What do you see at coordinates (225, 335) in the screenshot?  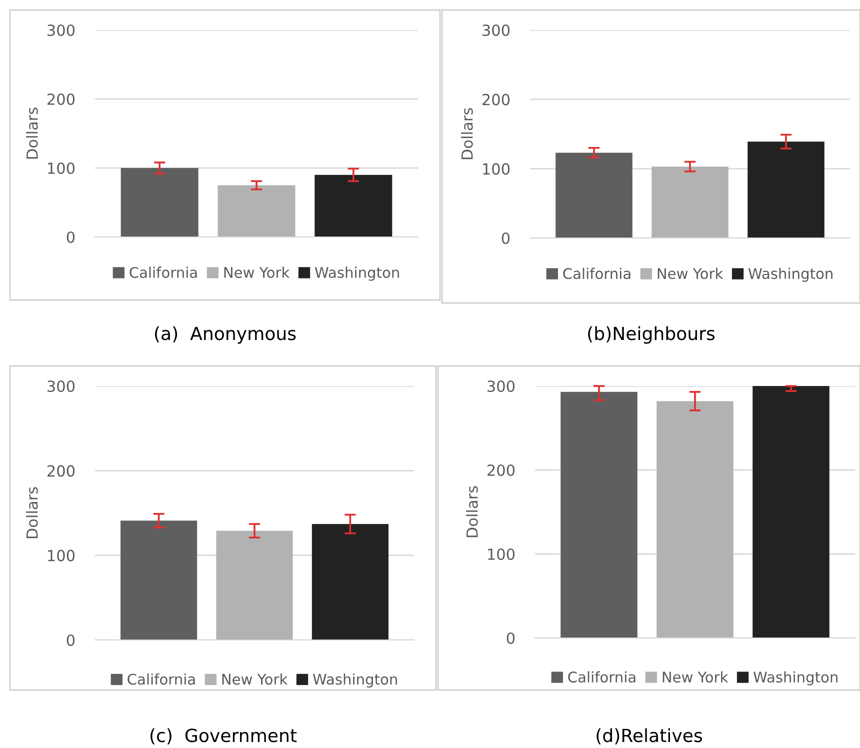 I see `text: (a) Anonymous` at bounding box center [225, 335].